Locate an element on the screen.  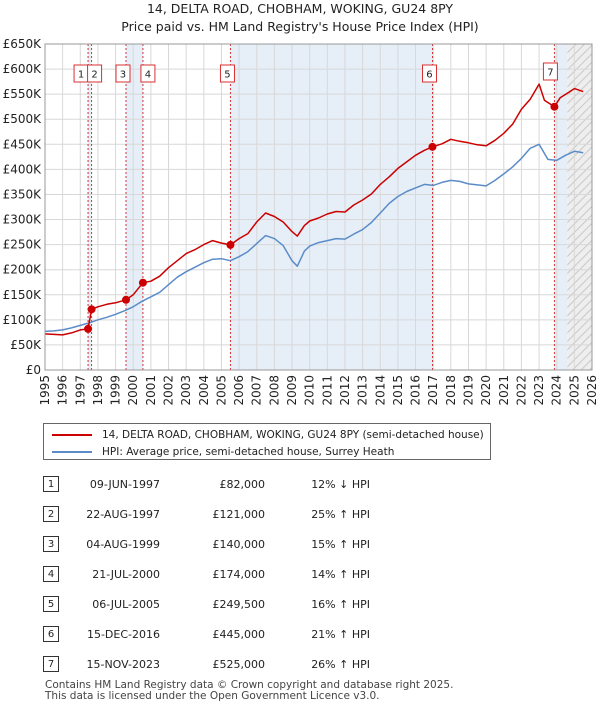
y-tick-label: £550K is located at coordinates (23, 94).